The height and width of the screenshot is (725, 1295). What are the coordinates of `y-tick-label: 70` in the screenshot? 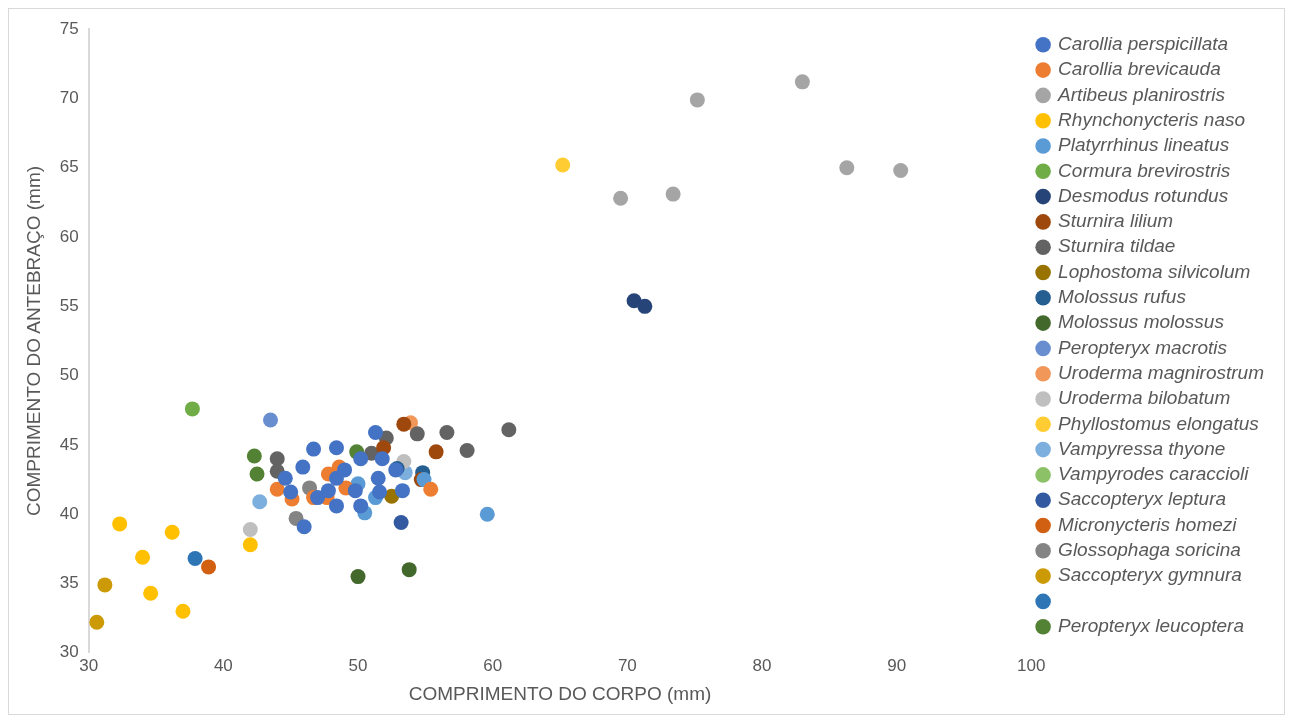 It's located at (69, 98).